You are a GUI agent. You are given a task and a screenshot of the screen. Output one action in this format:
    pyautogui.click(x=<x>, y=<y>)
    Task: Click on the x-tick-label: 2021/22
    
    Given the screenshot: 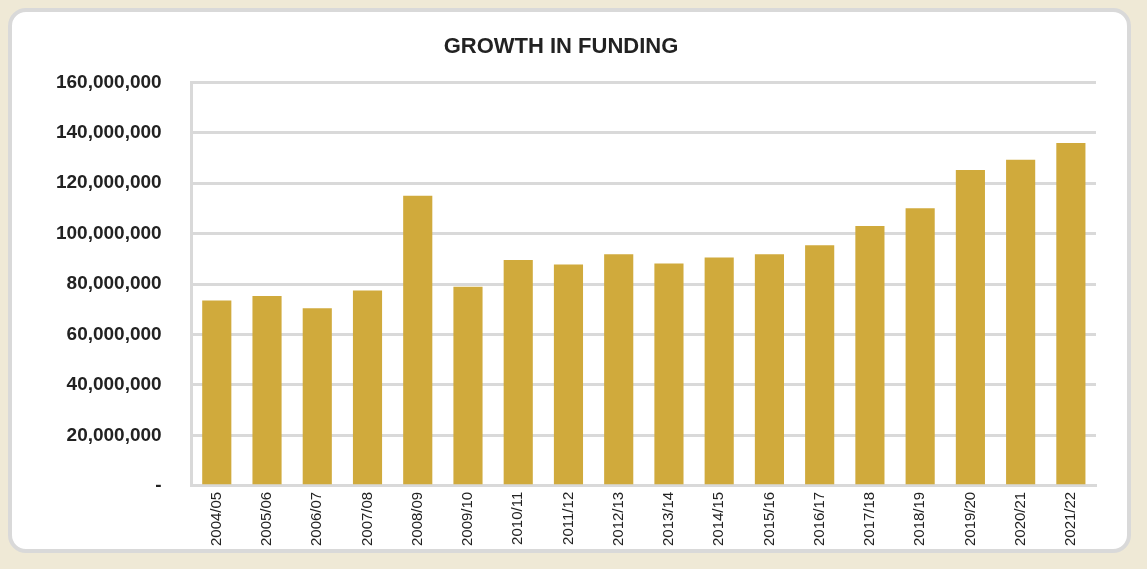 What is the action you would take?
    pyautogui.click(x=1070, y=519)
    